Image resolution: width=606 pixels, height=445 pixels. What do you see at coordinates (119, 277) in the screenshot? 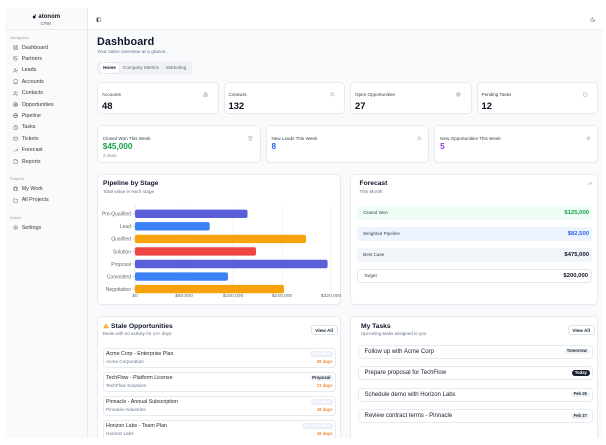
I see `svg-text: Committed` at bounding box center [119, 277].